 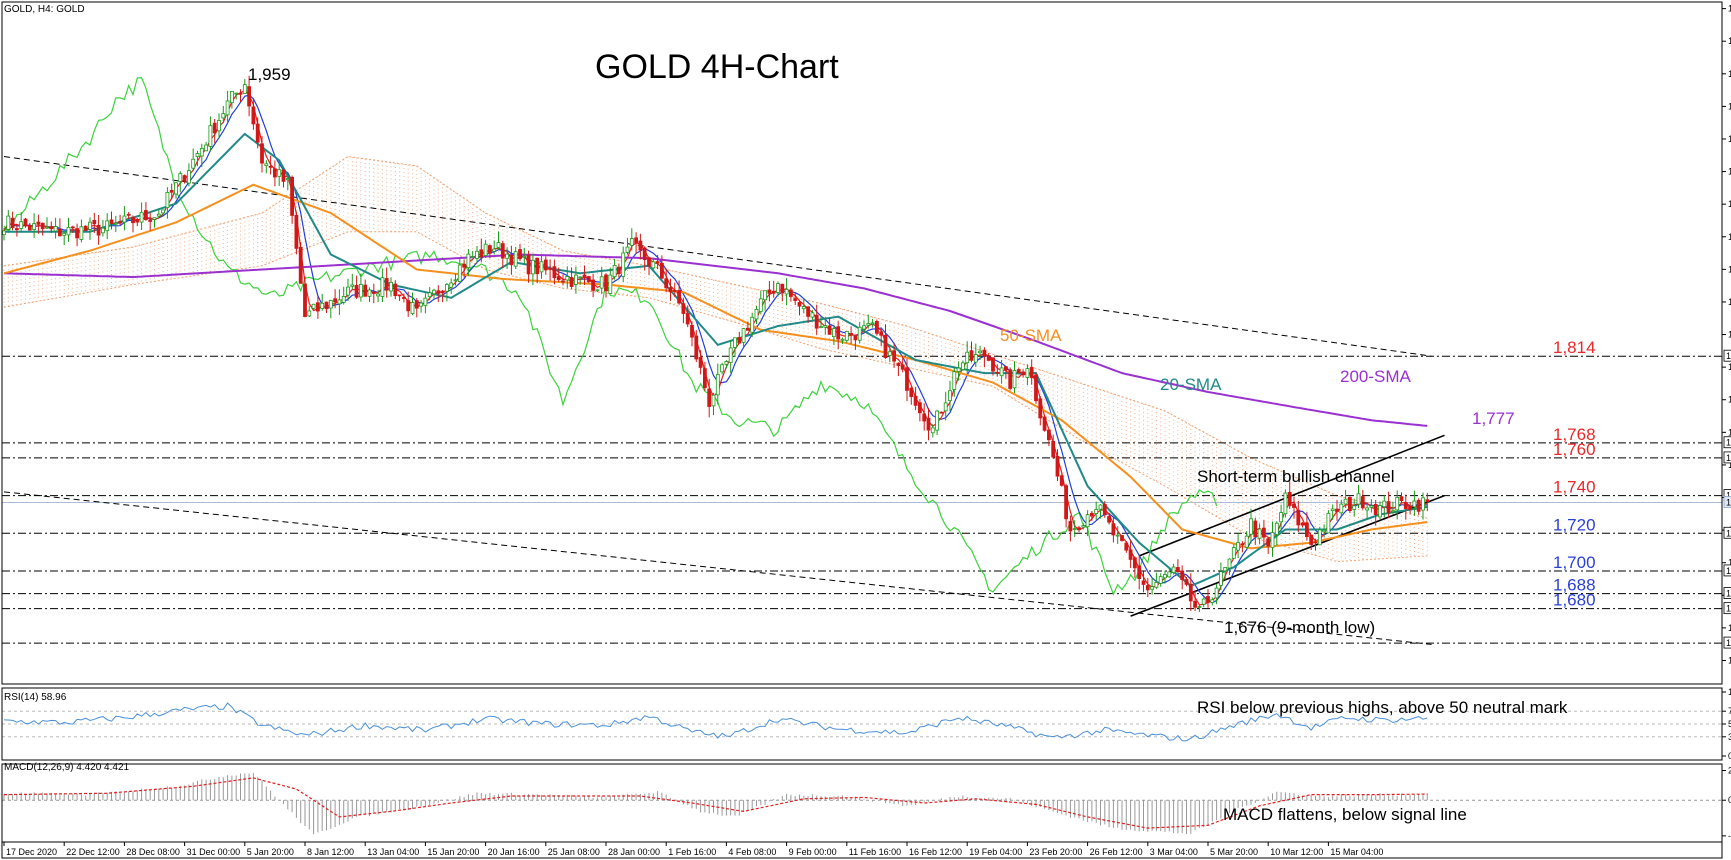 I want to click on level-label: 1,760, so click(x=1574, y=449).